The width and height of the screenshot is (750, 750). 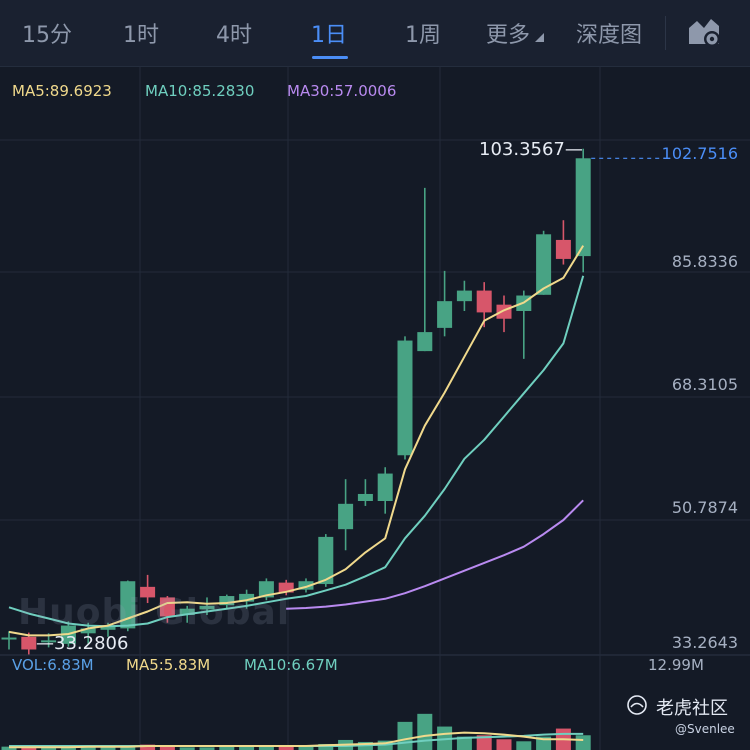 I want to click on current-price-label: 102.7516, so click(x=699, y=153).